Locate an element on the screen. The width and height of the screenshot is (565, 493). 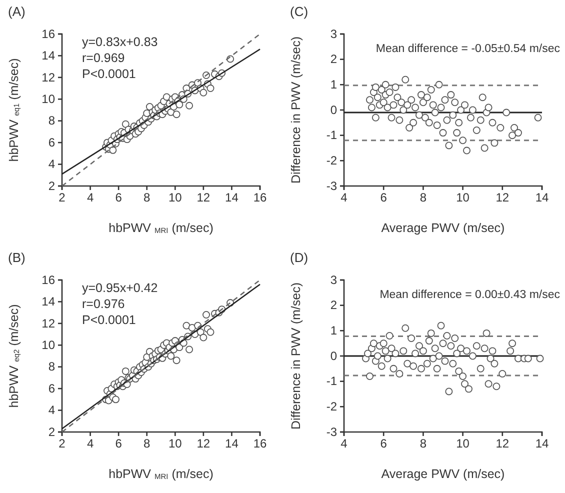
annotation: r=0.969 is located at coordinates (103, 58).